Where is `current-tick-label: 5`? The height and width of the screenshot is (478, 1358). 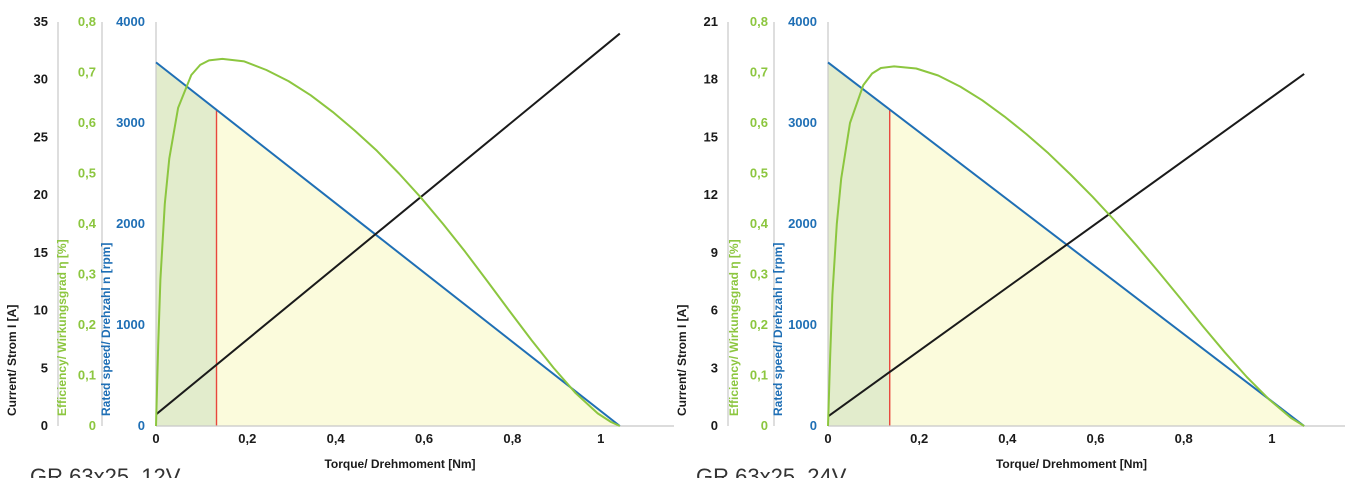
current-tick-label: 5 is located at coordinates (44, 367).